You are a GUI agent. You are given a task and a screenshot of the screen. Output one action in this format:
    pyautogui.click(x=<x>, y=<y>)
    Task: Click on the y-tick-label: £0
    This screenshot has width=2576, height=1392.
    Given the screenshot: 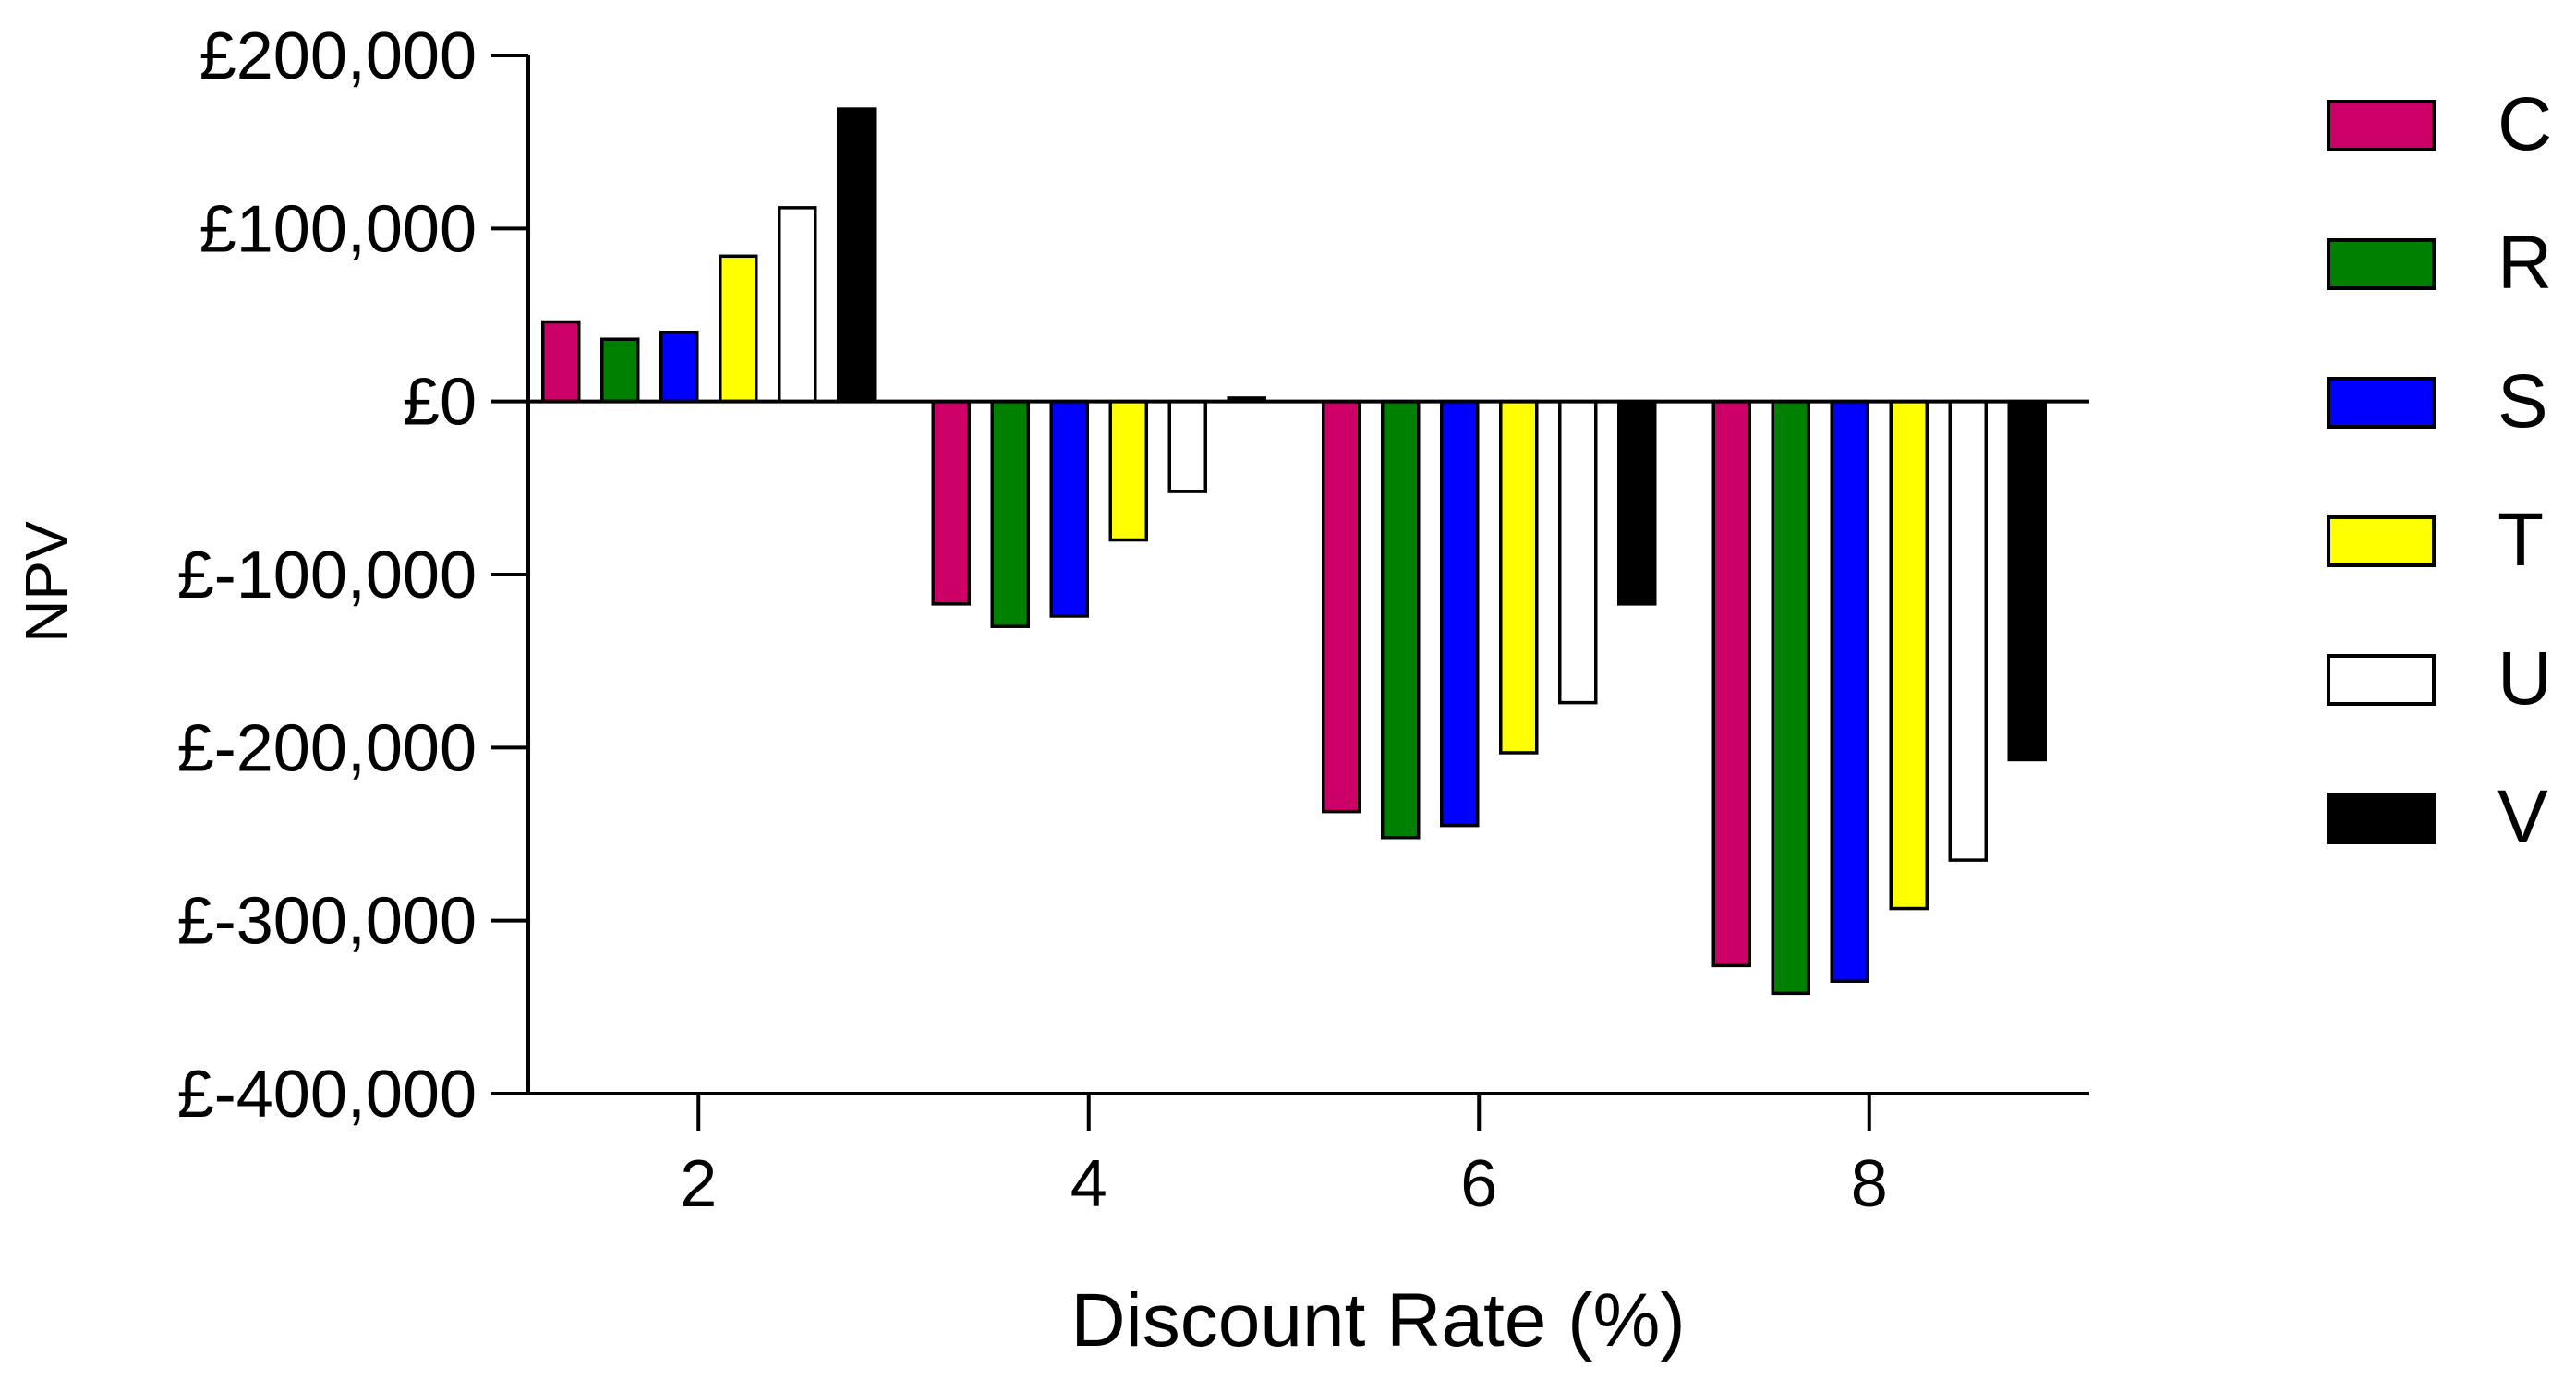 What is the action you would take?
    pyautogui.click(x=440, y=403)
    